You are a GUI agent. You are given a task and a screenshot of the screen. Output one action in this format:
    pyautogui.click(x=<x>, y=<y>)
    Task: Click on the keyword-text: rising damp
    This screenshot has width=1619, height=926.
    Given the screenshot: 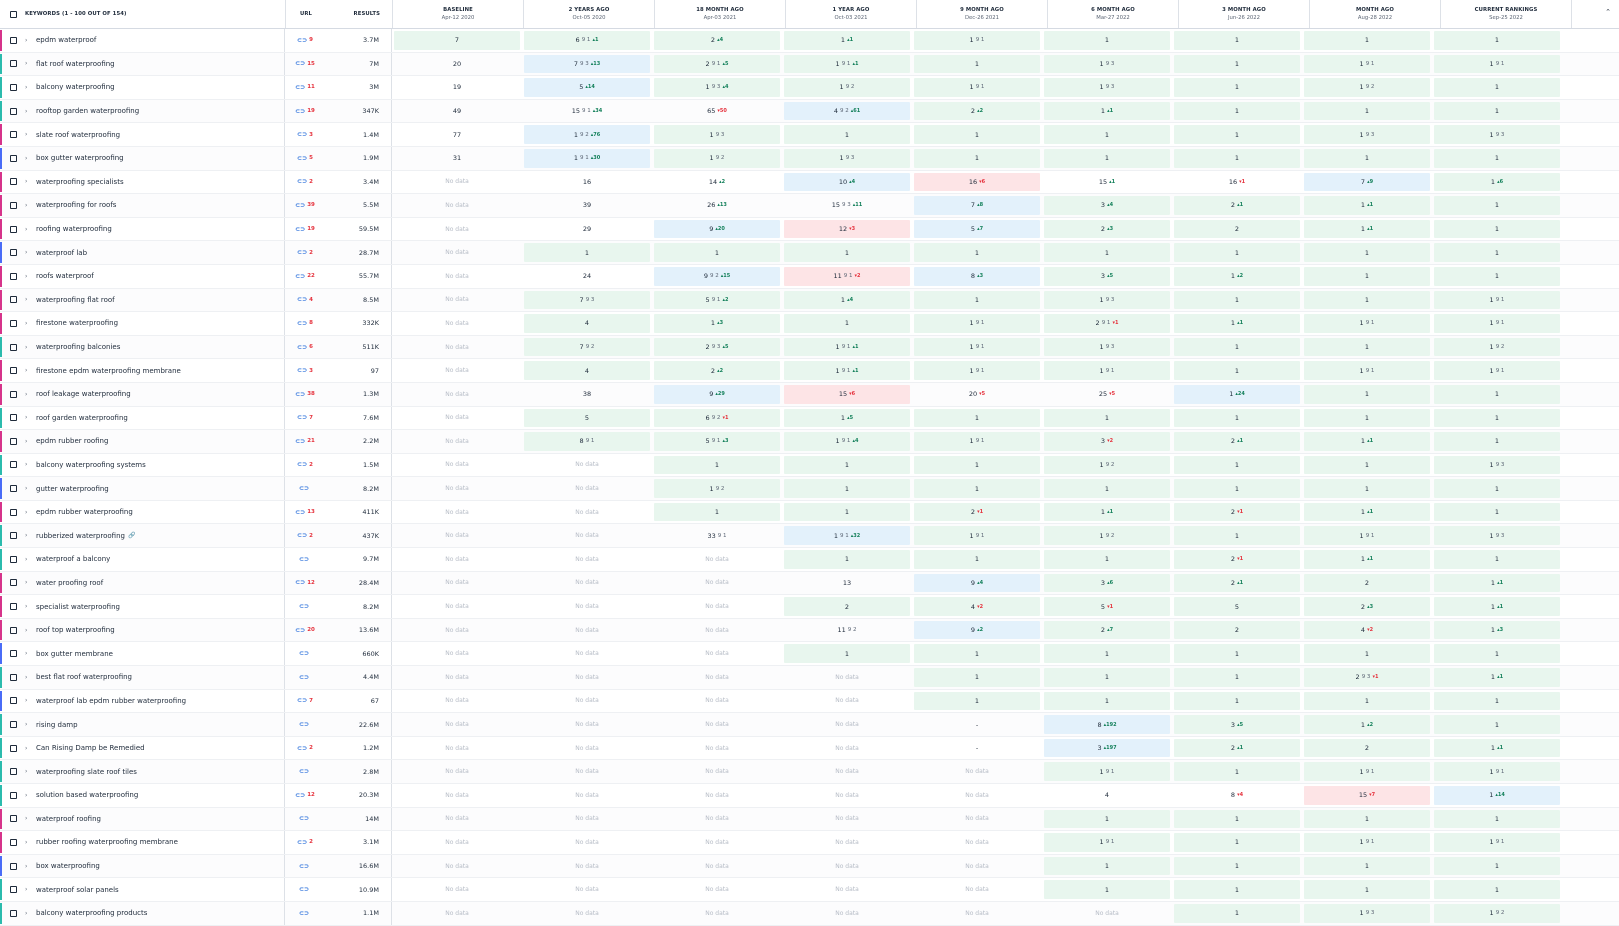 What is the action you would take?
    pyautogui.click(x=57, y=724)
    